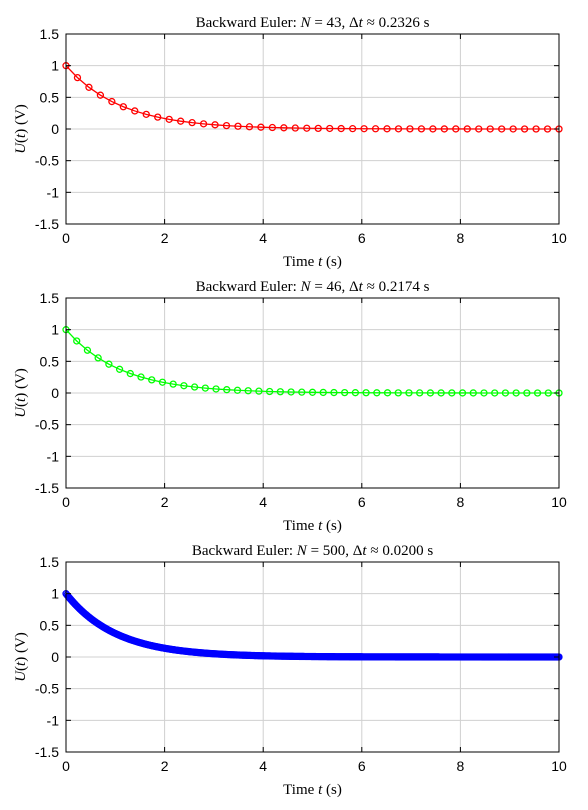 The width and height of the screenshot is (588, 810). I want to click on y-tick-label: 1, so click(55, 594).